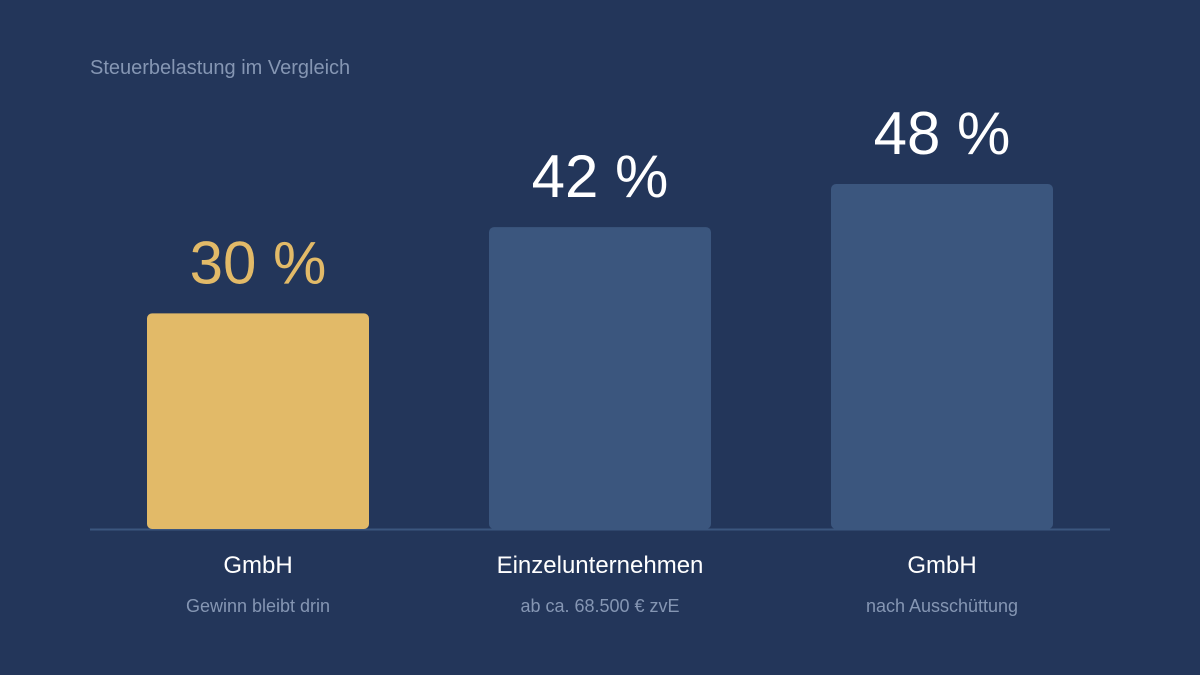 The image size is (1200, 675). What do you see at coordinates (942, 606) in the screenshot?
I see `category-sublabel-gmbh-2: nach Ausschüttung` at bounding box center [942, 606].